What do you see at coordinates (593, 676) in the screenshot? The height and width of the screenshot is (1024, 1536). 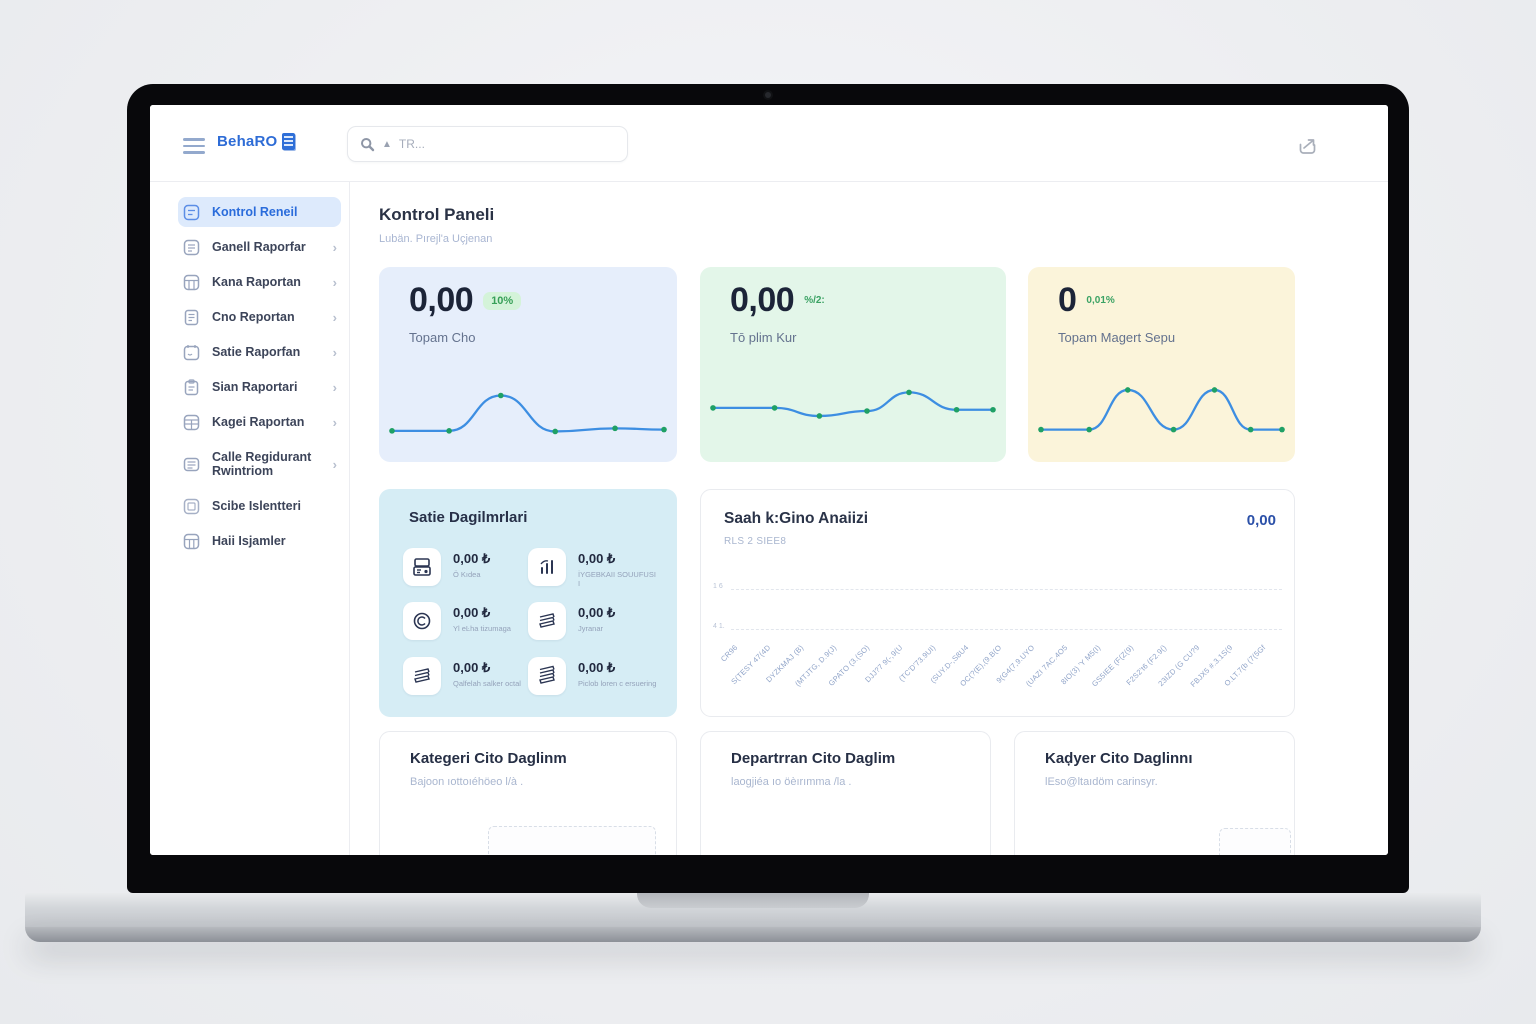 I see `sales-mini-stat: 0,00 ₺ Piclob loren c ersuering` at bounding box center [593, 676].